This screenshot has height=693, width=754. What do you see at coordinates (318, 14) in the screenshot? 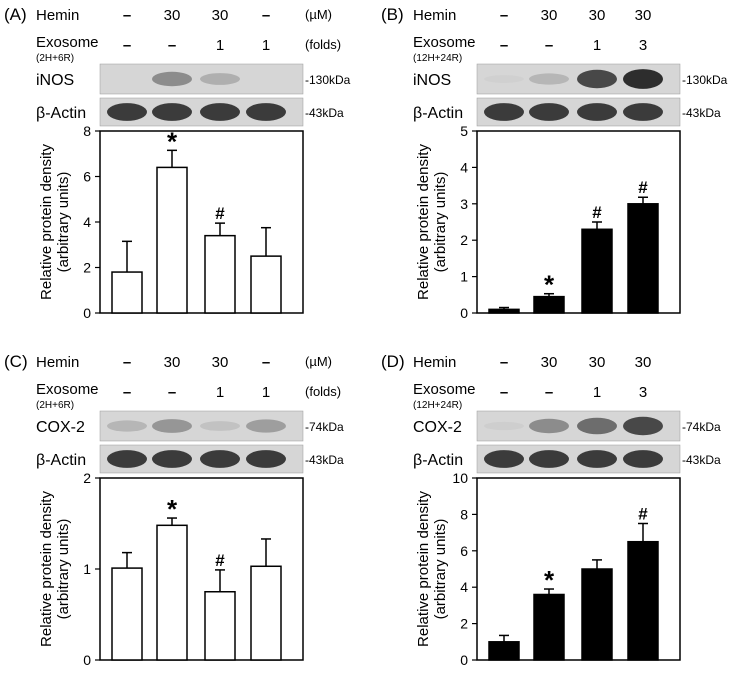
I see `treatment-unit: (µM)` at bounding box center [318, 14].